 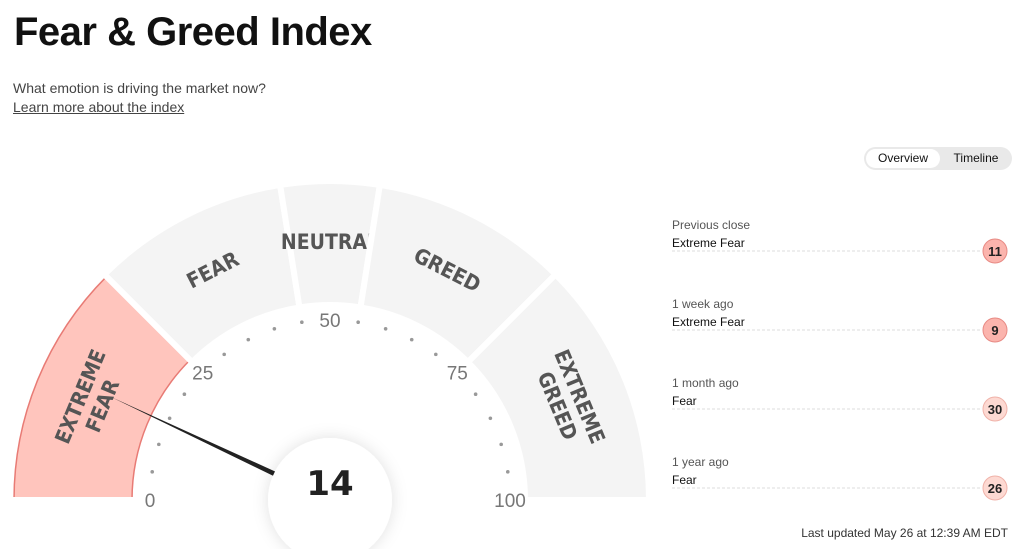 What do you see at coordinates (510, 501) in the screenshot?
I see `tick-label: 100` at bounding box center [510, 501].